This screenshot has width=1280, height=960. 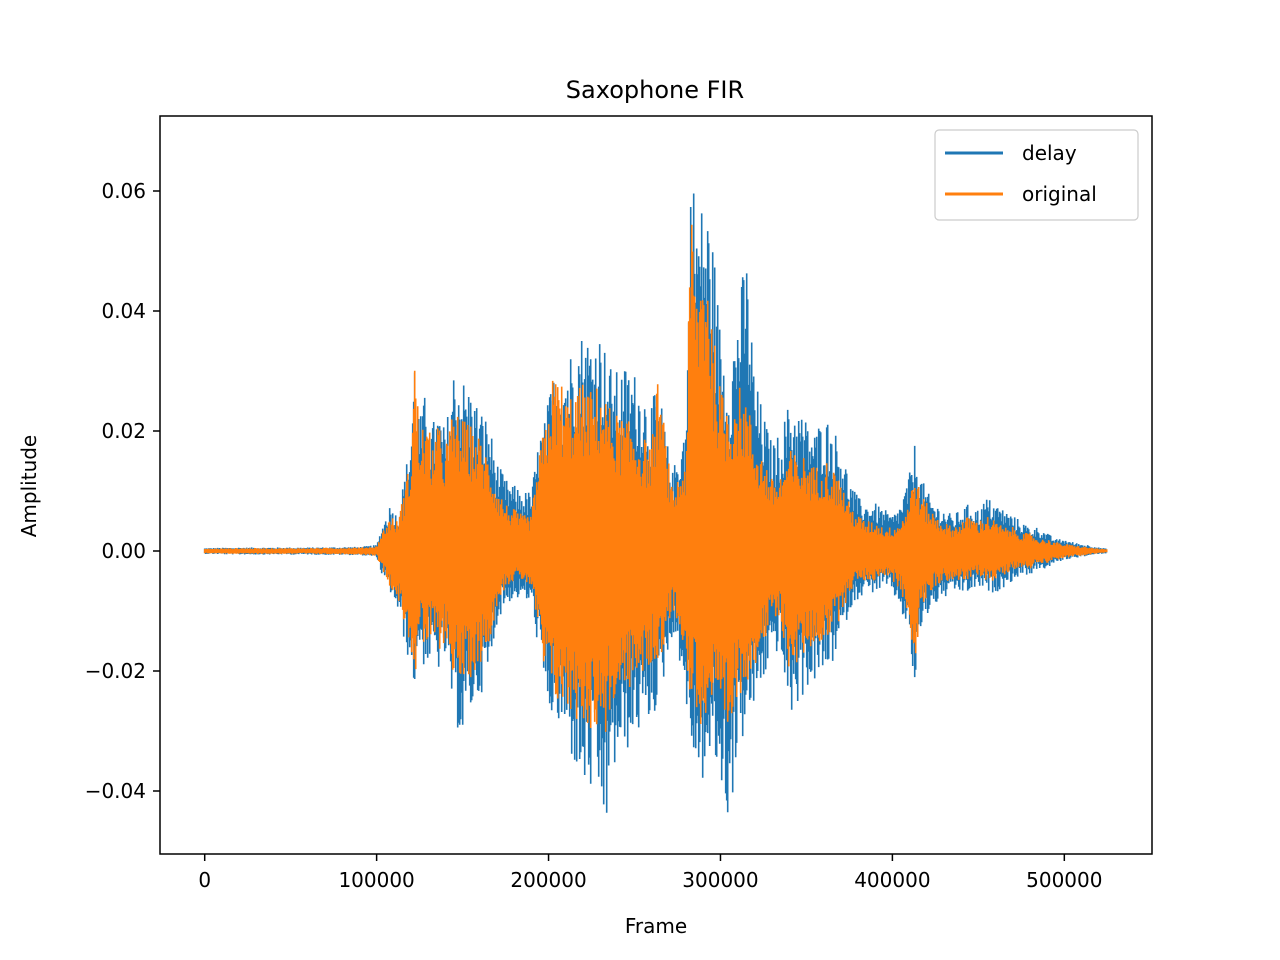 I want to click on legend-label-delay: delay, so click(x=1049, y=153).